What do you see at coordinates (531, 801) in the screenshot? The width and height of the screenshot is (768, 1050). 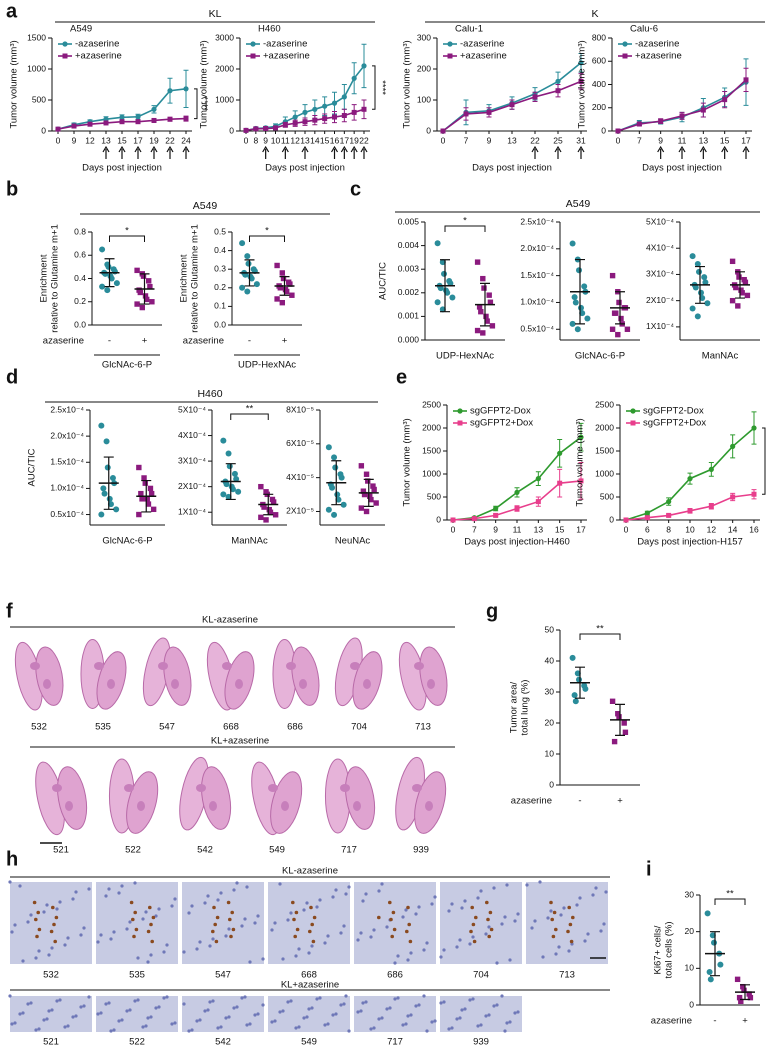 I see `row-label: azaserine` at bounding box center [531, 801].